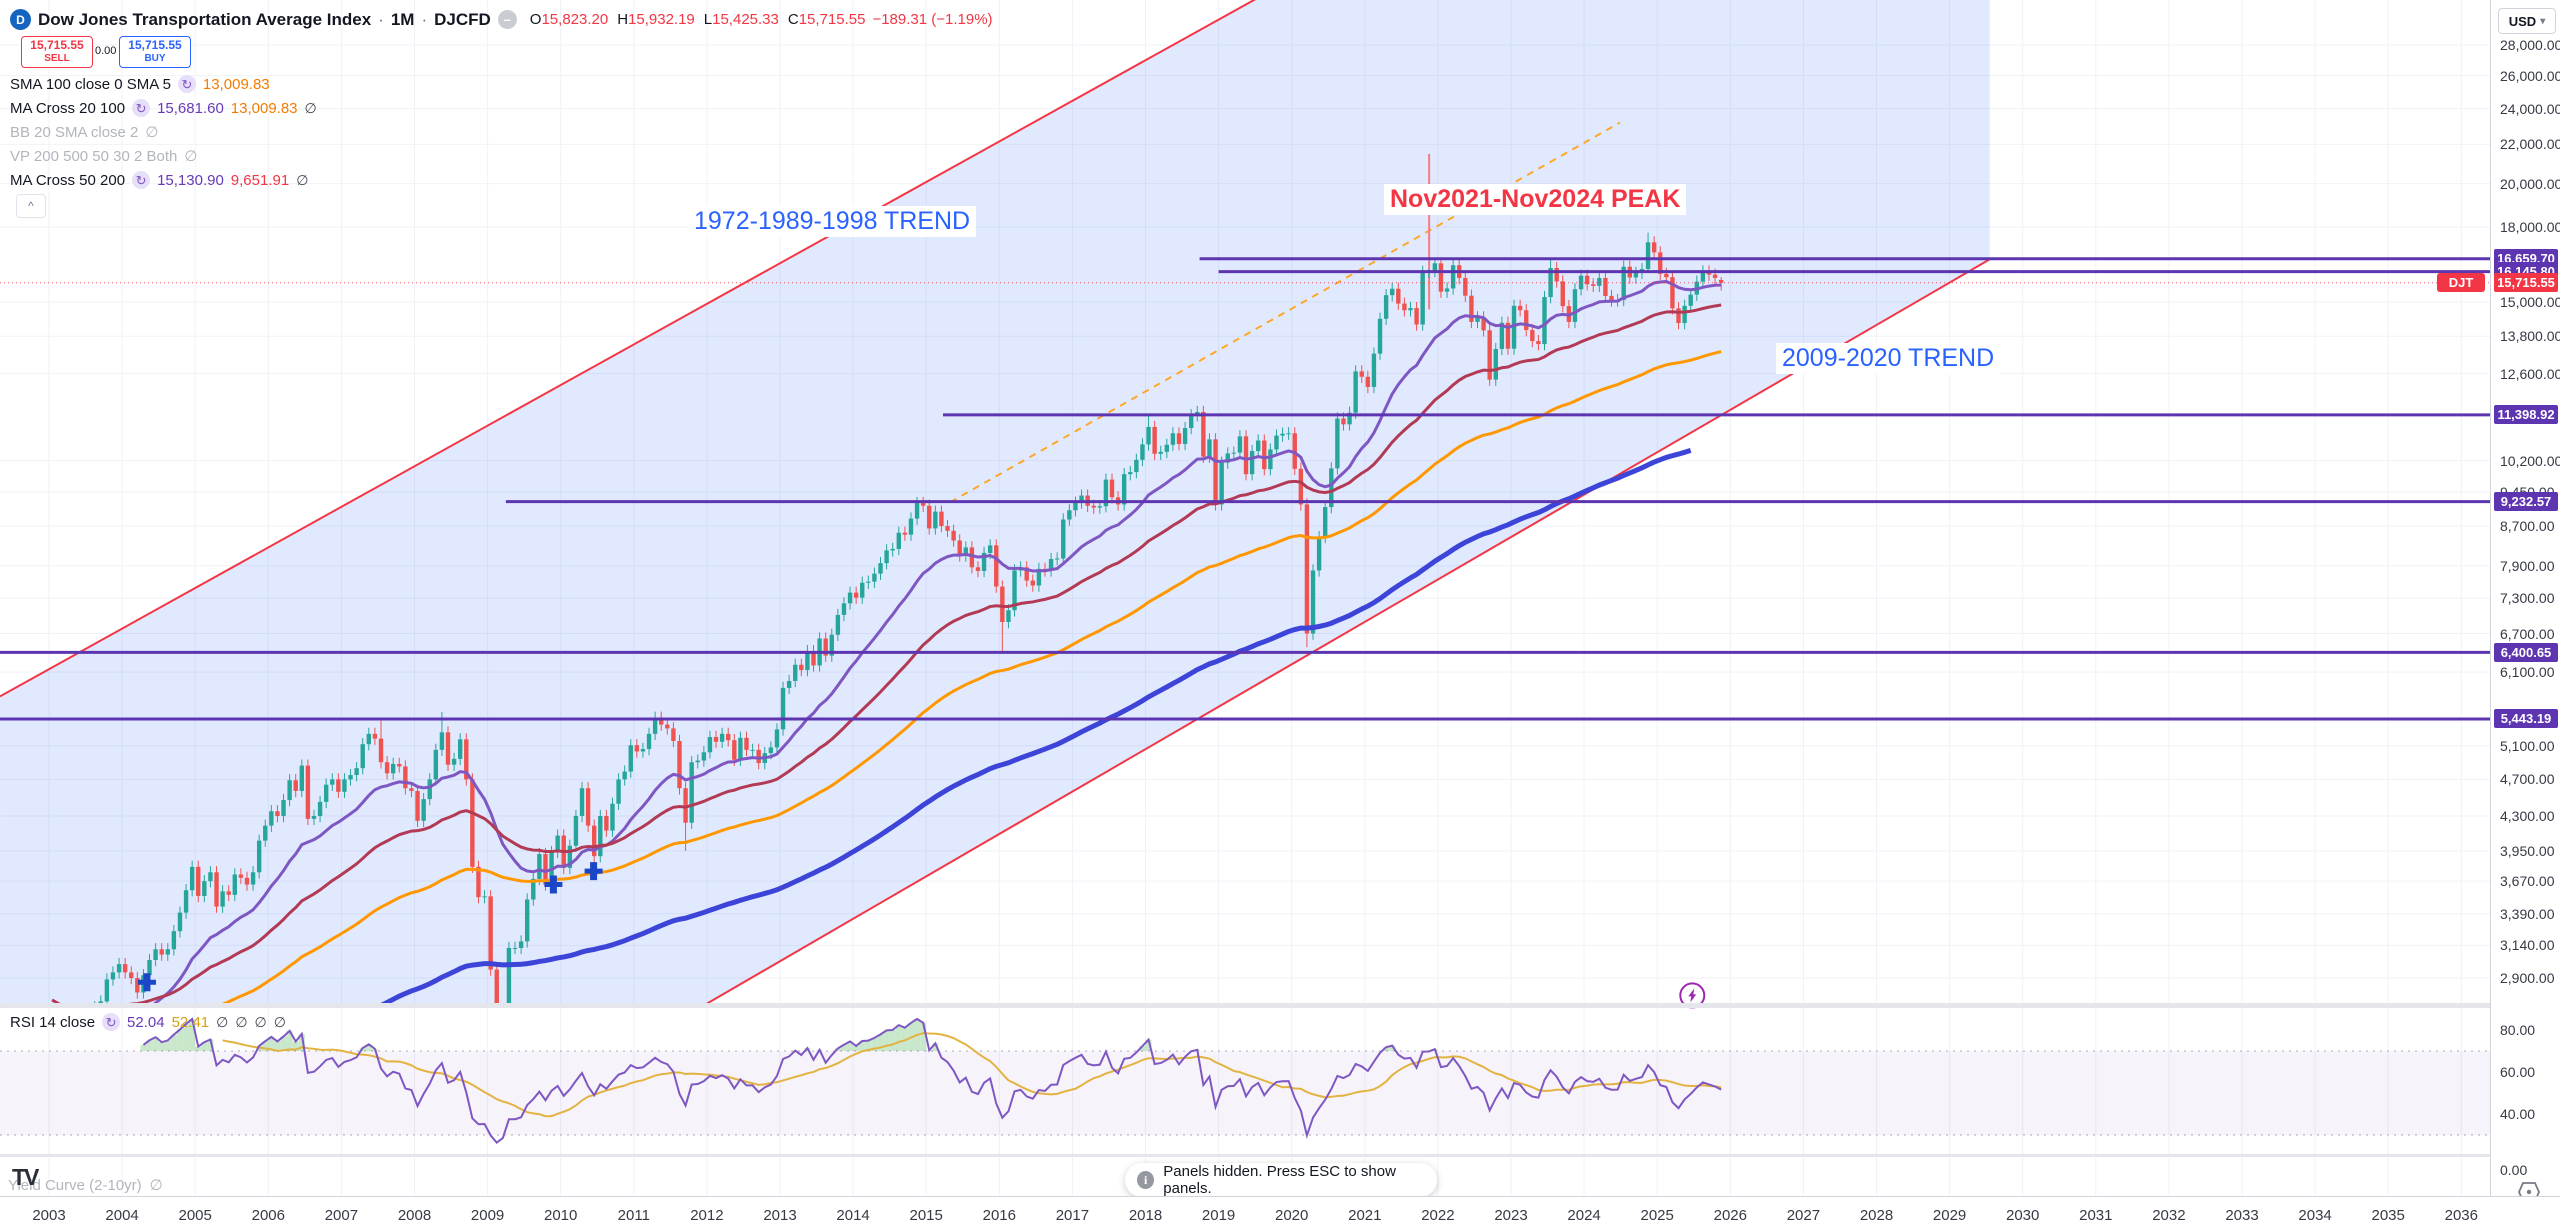  What do you see at coordinates (1888, 358) in the screenshot?
I see `annotation-trend-2009: 2009-2020 TREND` at bounding box center [1888, 358].